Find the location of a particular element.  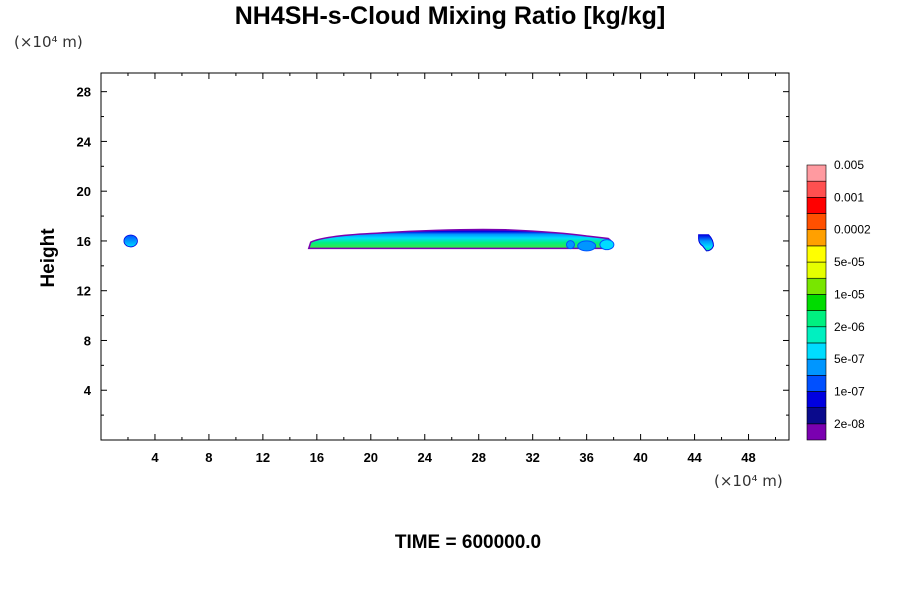

colorbar-label: 2e-08 is located at coordinates (849, 424).